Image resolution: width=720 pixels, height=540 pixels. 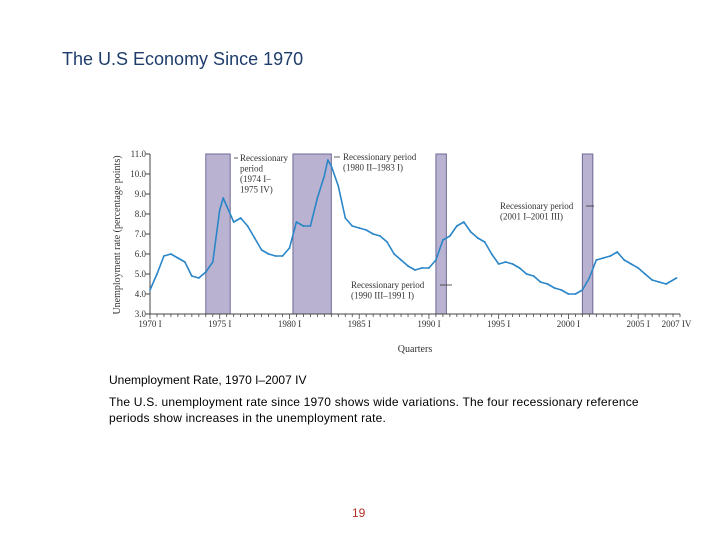 What do you see at coordinates (428, 324) in the screenshot?
I see `x-tick-label: 1990 I` at bounding box center [428, 324].